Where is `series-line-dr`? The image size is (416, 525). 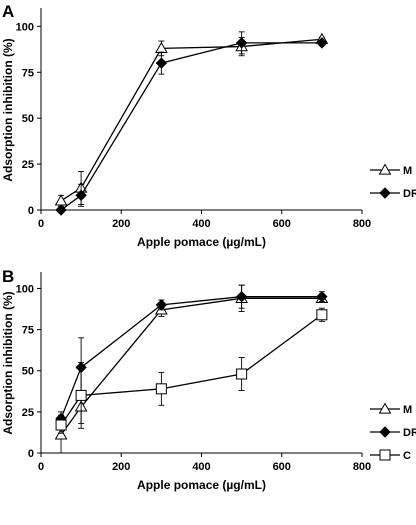 series-line-dr is located at coordinates (191, 357).